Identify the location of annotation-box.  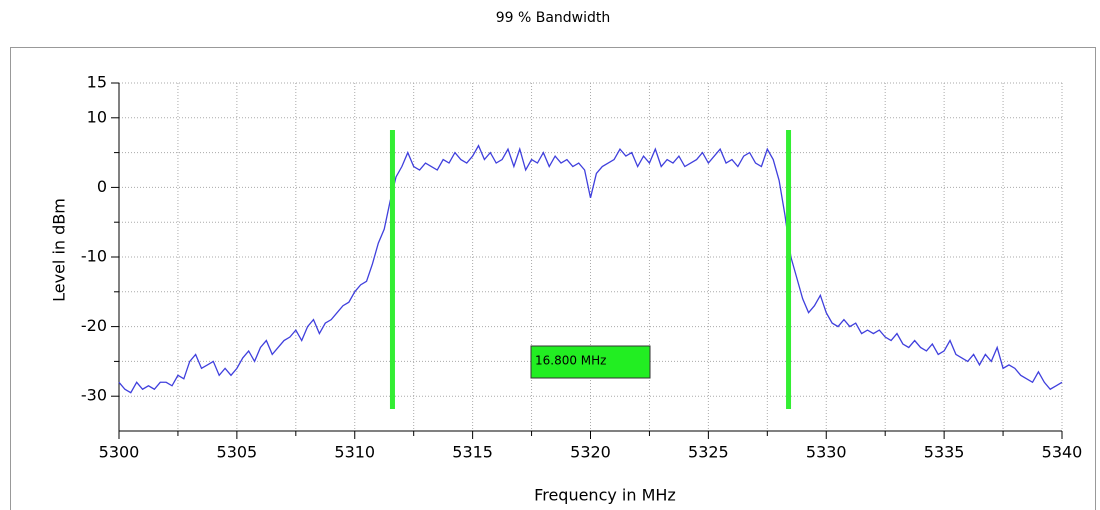
(590, 362).